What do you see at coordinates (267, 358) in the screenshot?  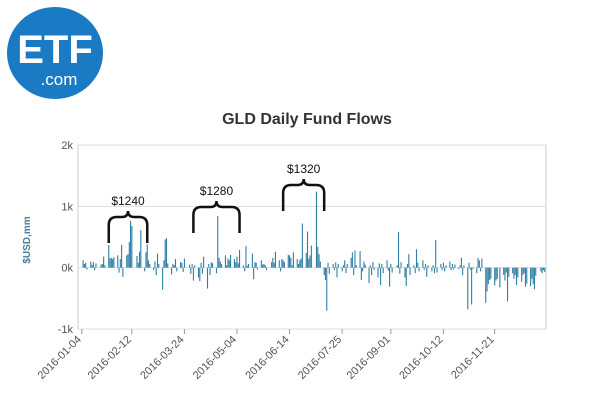 I see `x-tick-label: 2016-06-14` at bounding box center [267, 358].